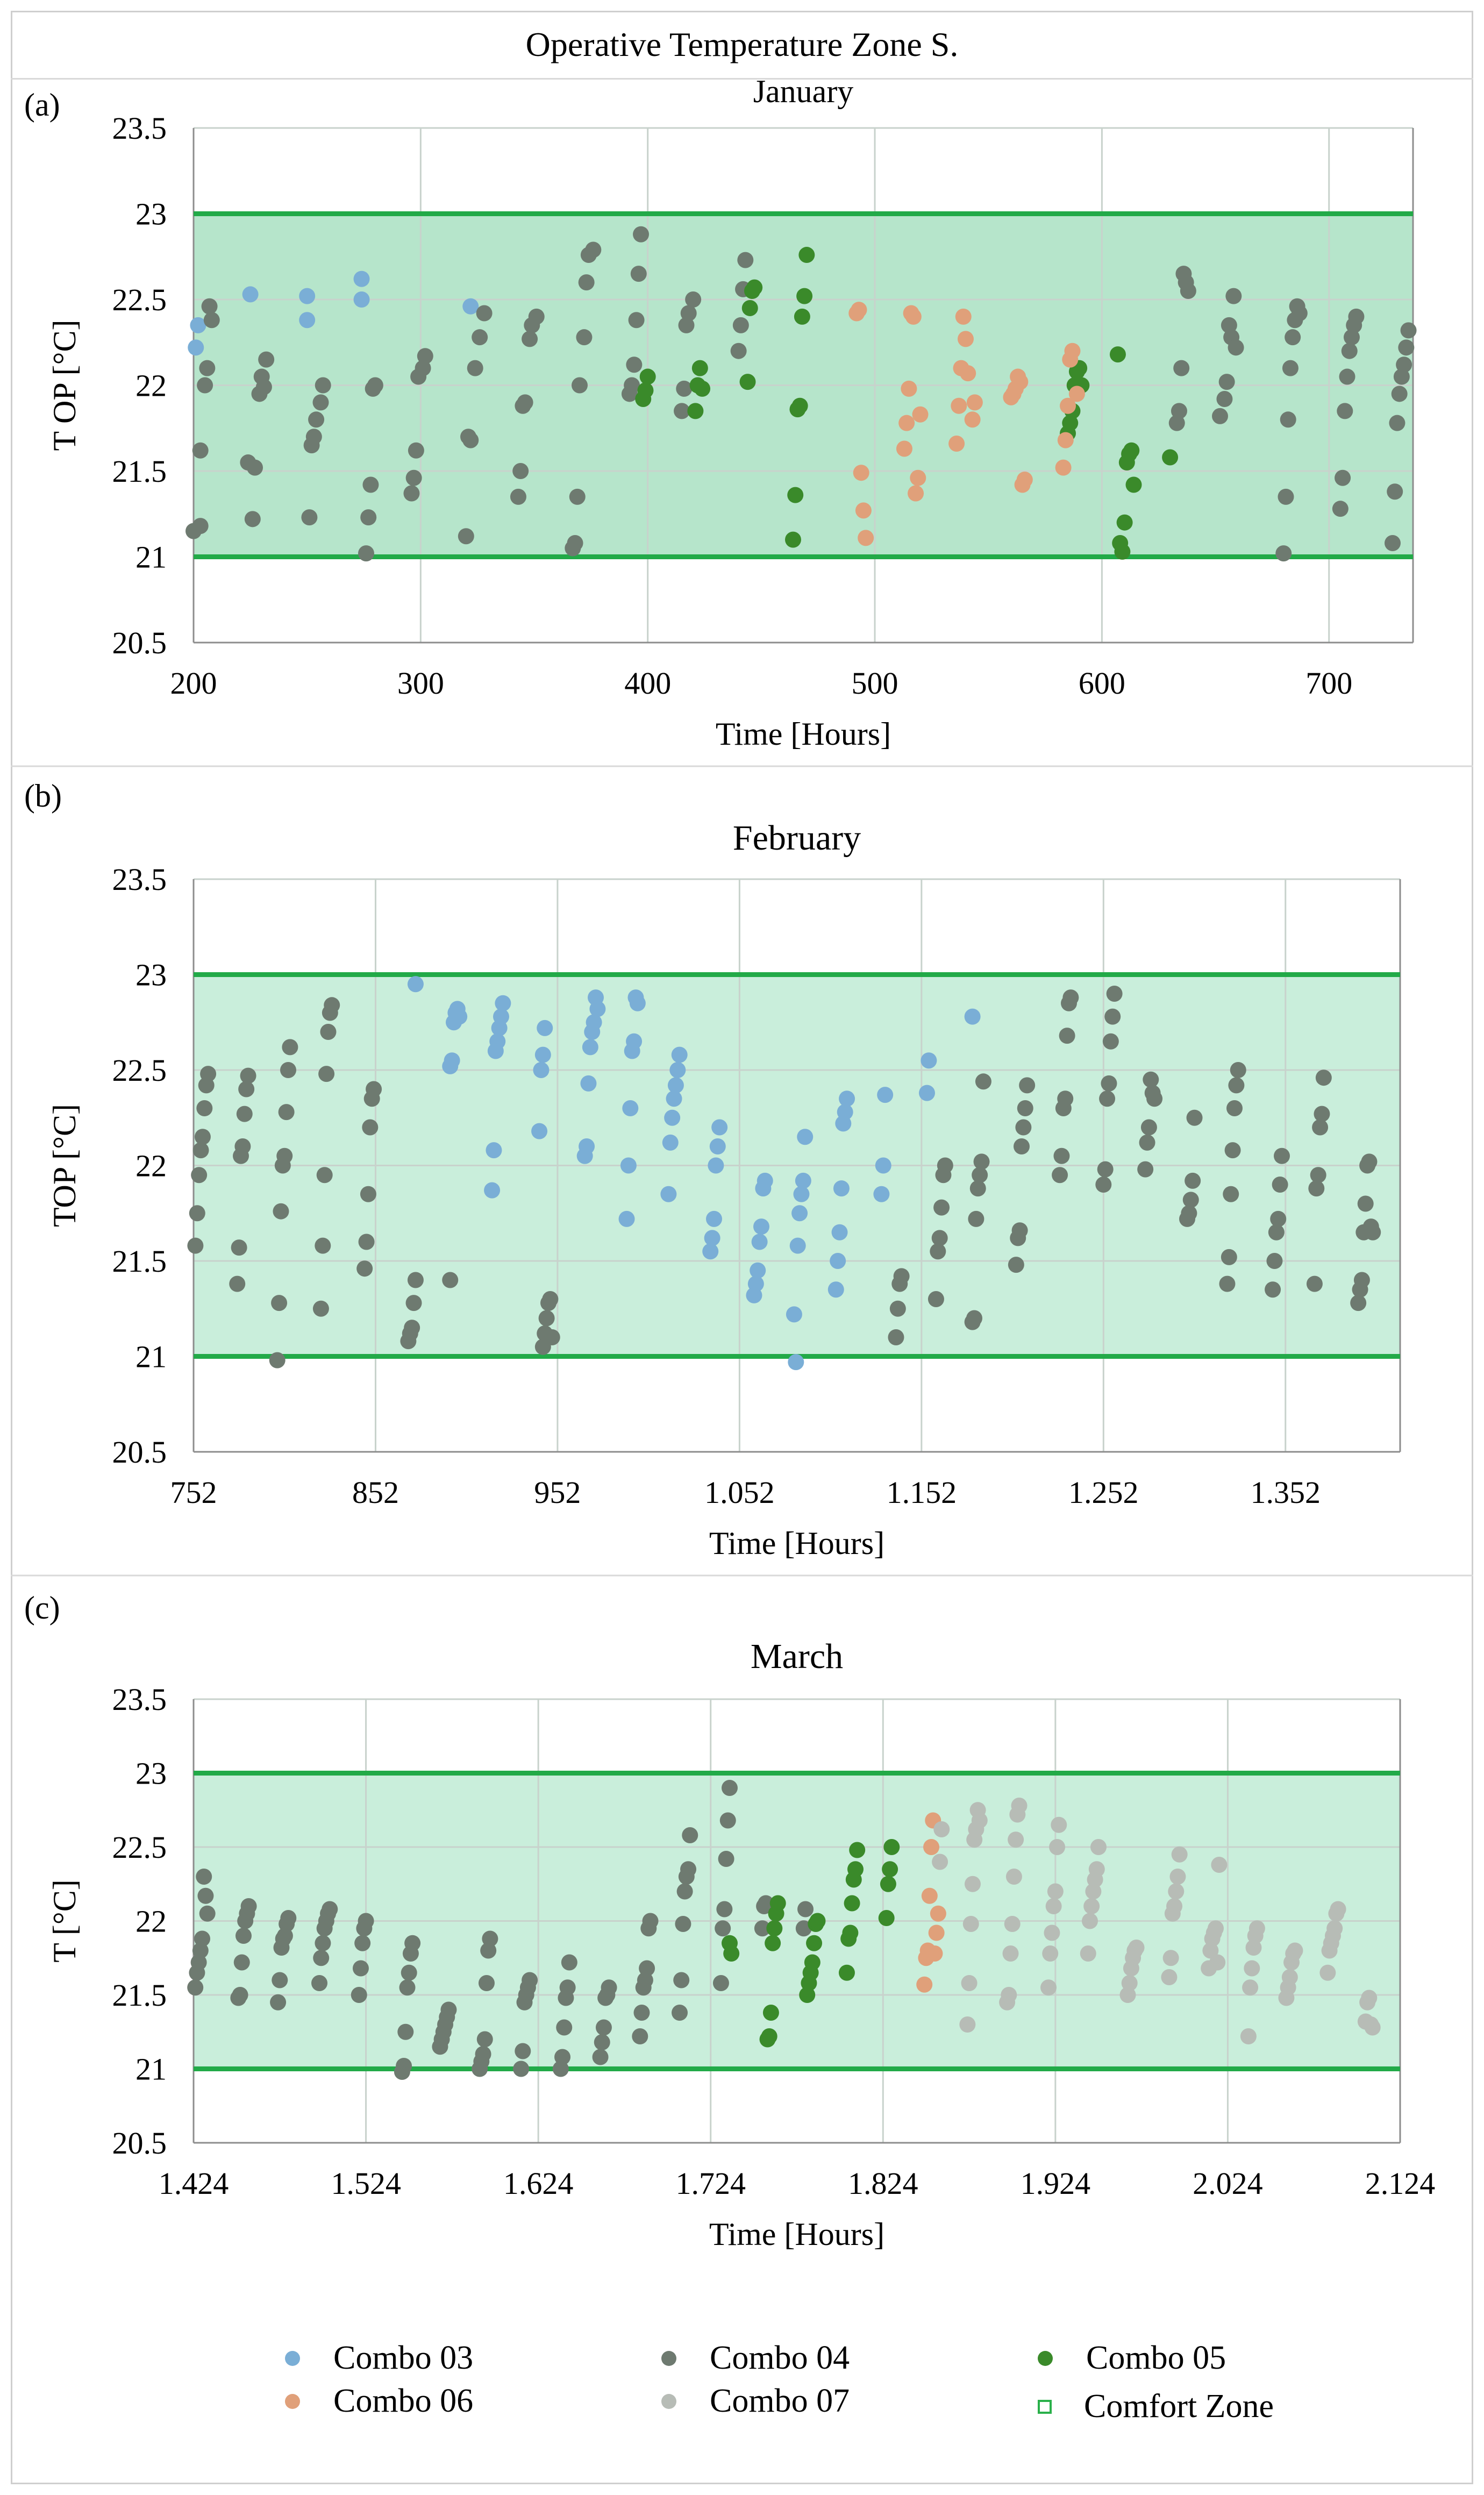 The height and width of the screenshot is (2495, 1484). I want to click on legend-label: Combo 06, so click(403, 2401).